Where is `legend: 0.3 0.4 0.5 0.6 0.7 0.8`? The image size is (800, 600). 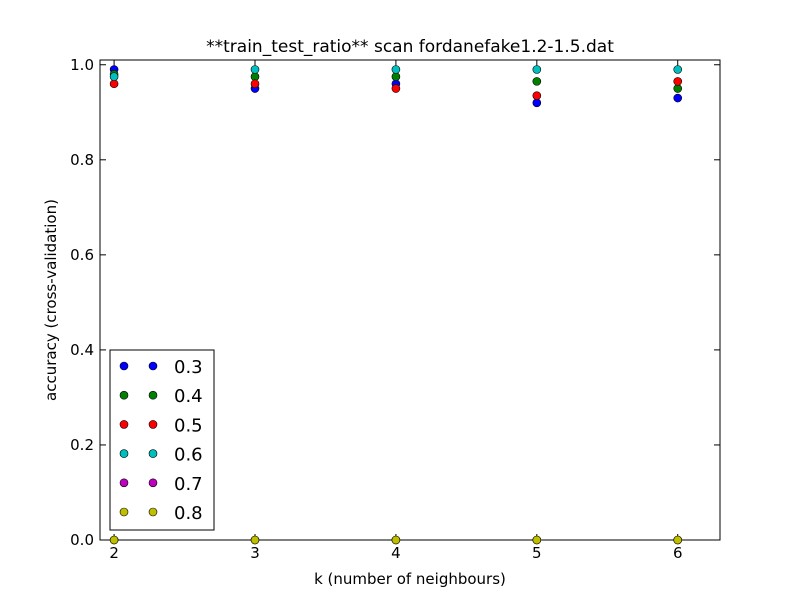 legend: 0.3 0.4 0.5 0.6 0.7 0.8 is located at coordinates (162, 440).